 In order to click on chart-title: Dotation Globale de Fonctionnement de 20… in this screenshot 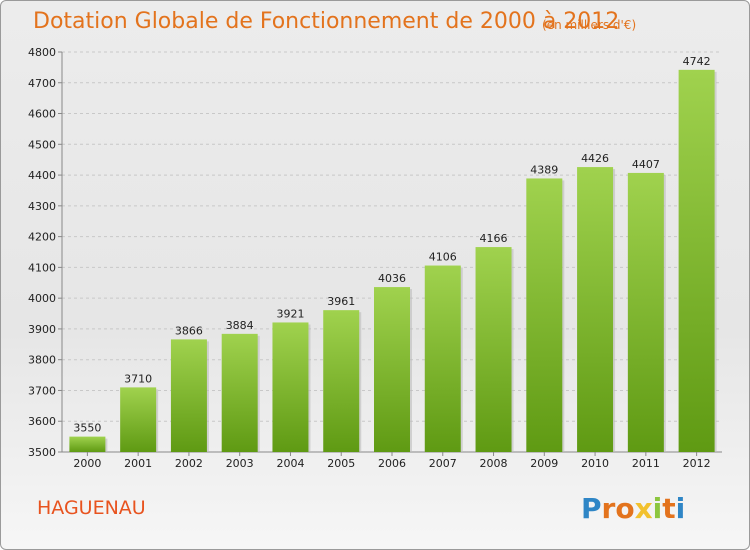, I will do `click(326, 21)`.